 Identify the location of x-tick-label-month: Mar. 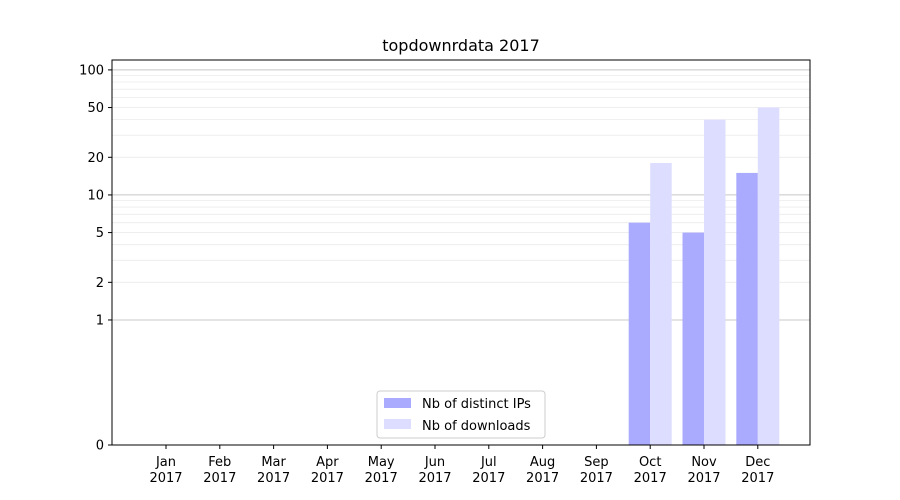
(273, 462).